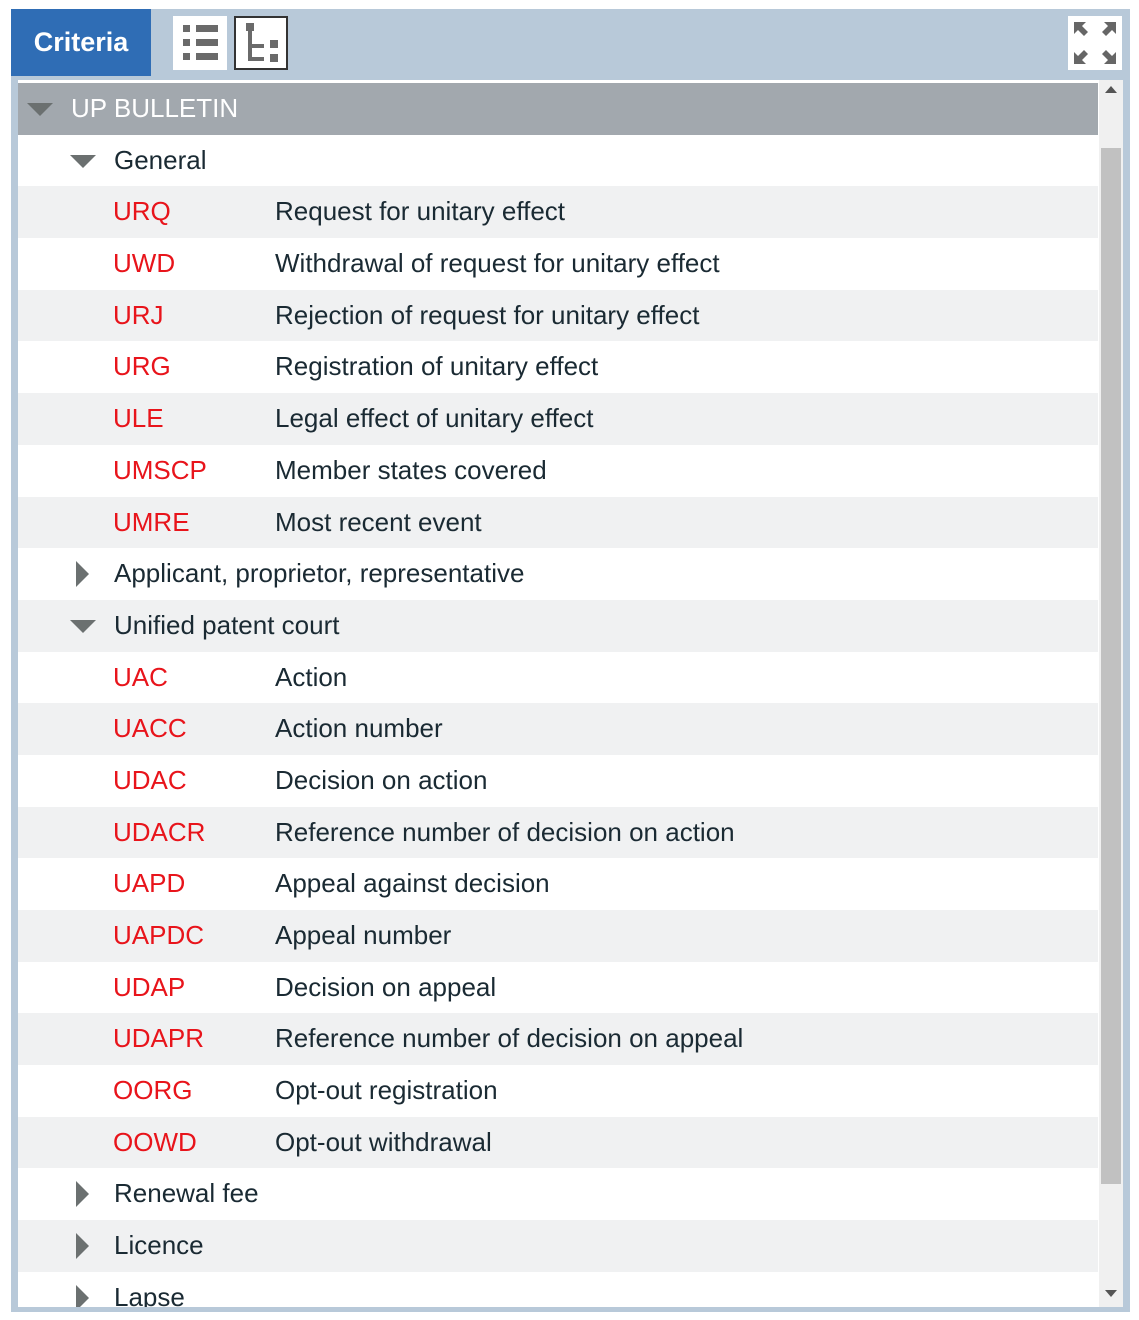  I want to click on tree-icon, so click(261, 43).